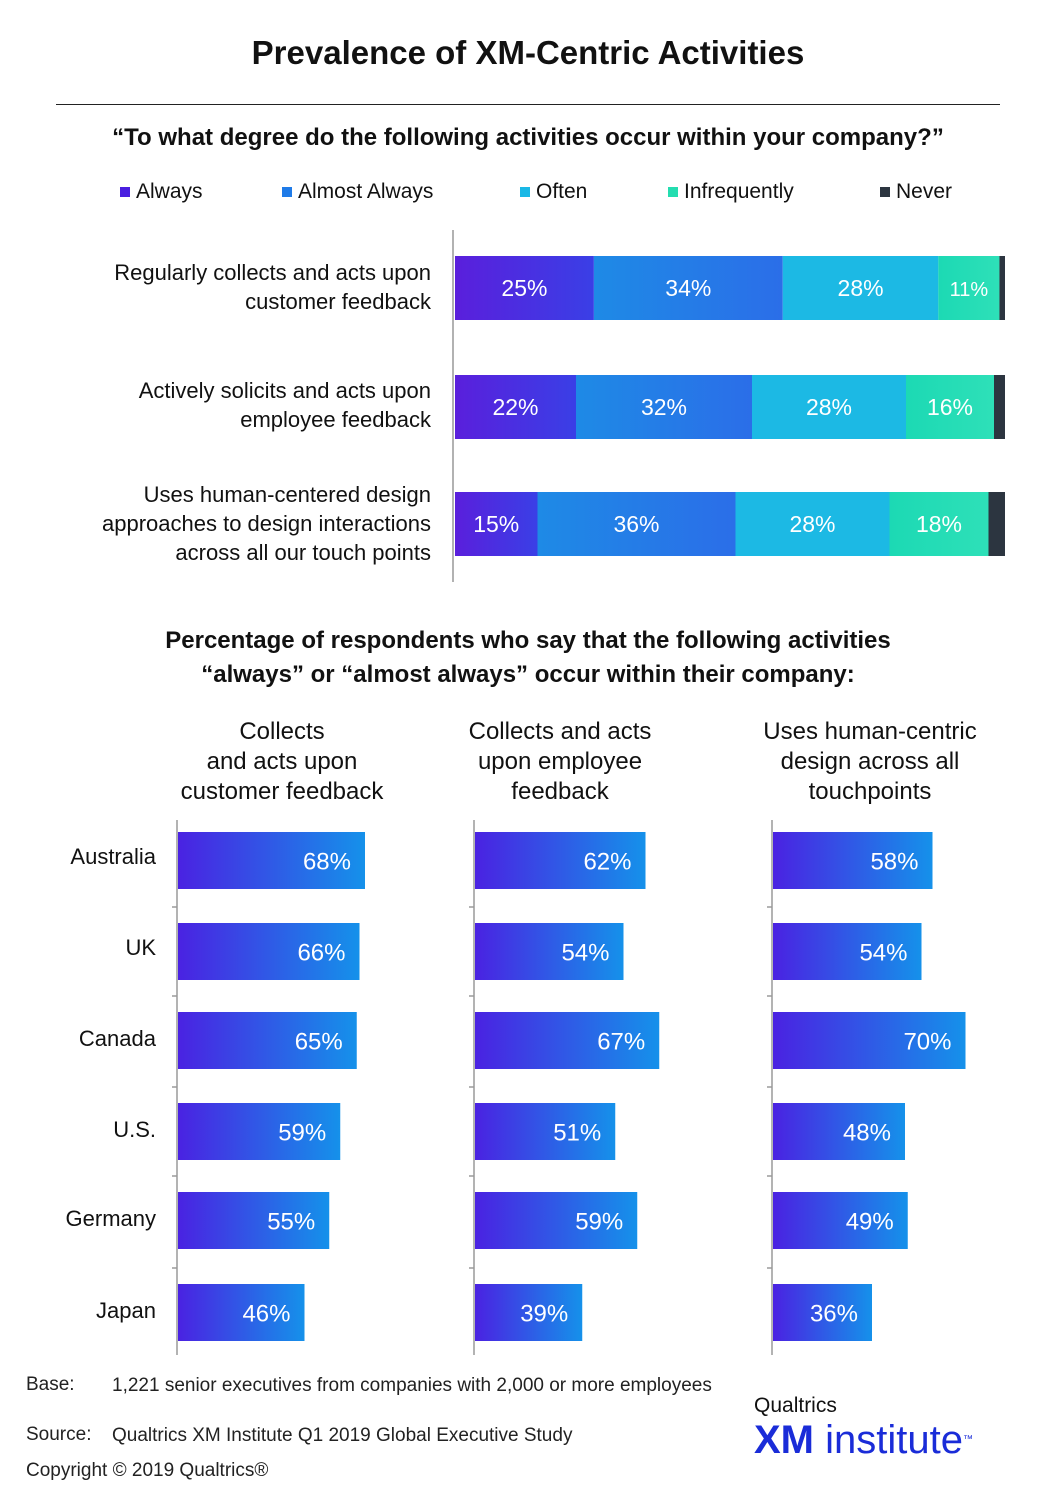  What do you see at coordinates (795, 1405) in the screenshot?
I see `logo-brand-text: Qualtrics` at bounding box center [795, 1405].